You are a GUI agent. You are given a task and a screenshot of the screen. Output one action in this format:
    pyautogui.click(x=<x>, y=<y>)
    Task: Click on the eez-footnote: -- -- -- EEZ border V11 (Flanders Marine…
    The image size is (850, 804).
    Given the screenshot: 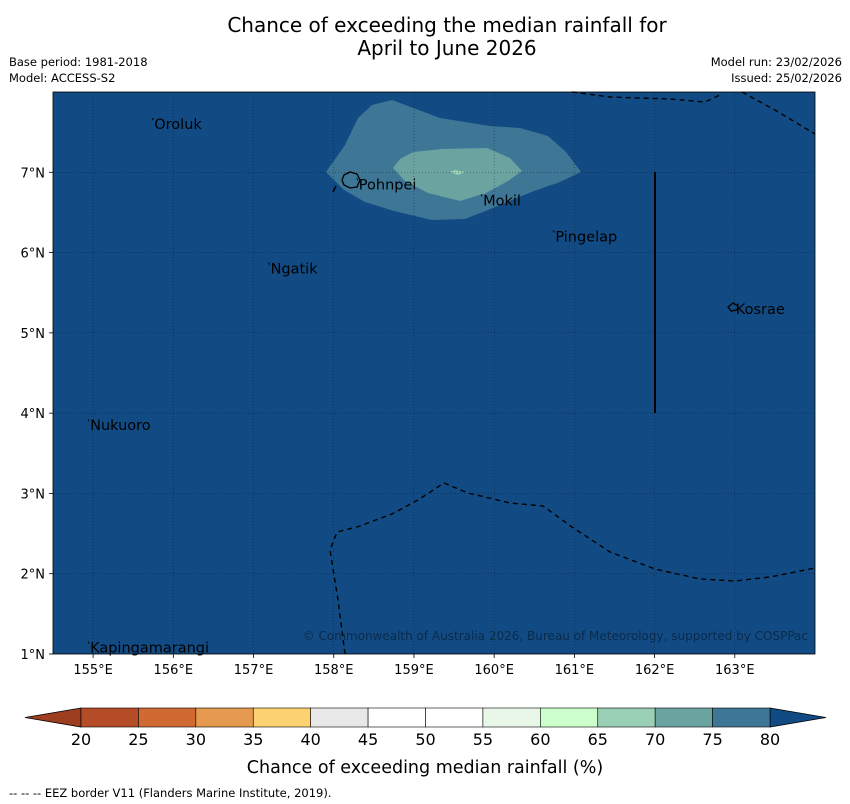 What is the action you would take?
    pyautogui.click(x=170, y=793)
    